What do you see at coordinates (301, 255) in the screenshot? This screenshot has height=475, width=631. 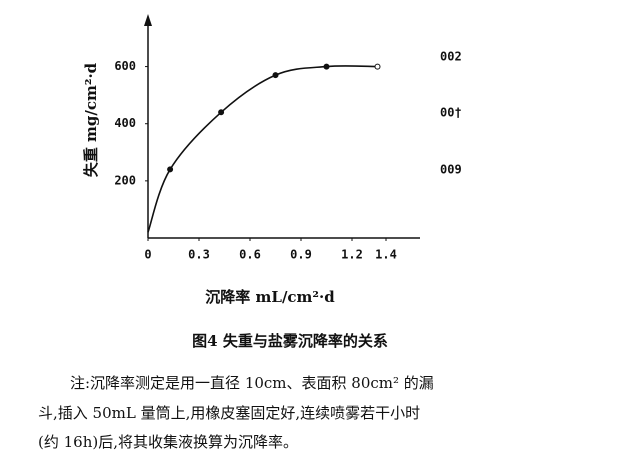 I see `x-tick-label: 0.9` at bounding box center [301, 255].